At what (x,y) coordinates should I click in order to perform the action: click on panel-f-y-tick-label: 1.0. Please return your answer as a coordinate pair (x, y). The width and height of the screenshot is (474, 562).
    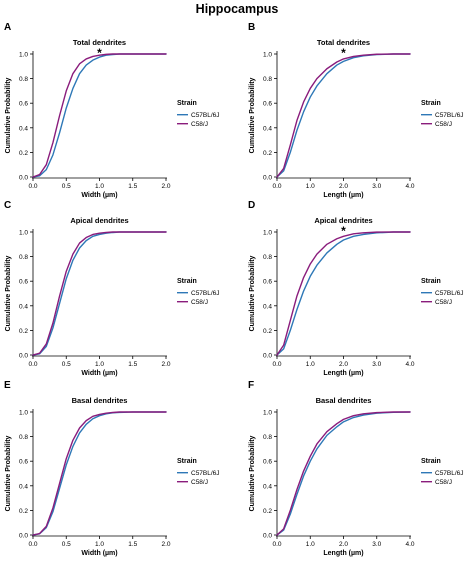
    Looking at the image, I should click on (267, 413).